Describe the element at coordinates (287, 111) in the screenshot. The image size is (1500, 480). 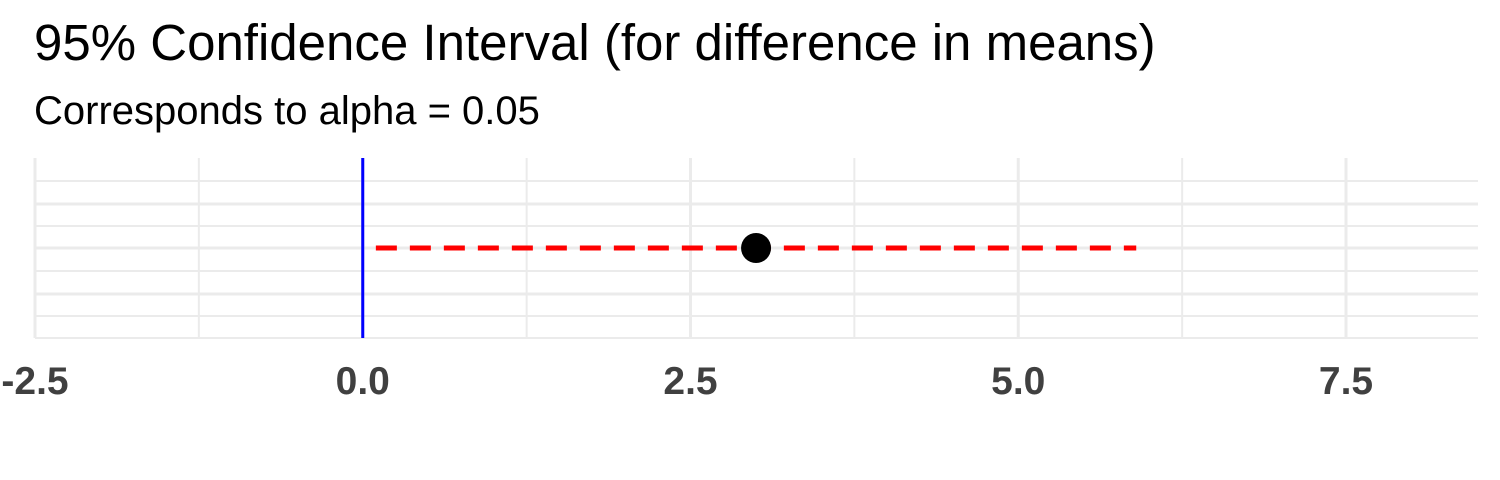
I see `chart-subtitle: Corresponds to alpha = 0.05` at that location.